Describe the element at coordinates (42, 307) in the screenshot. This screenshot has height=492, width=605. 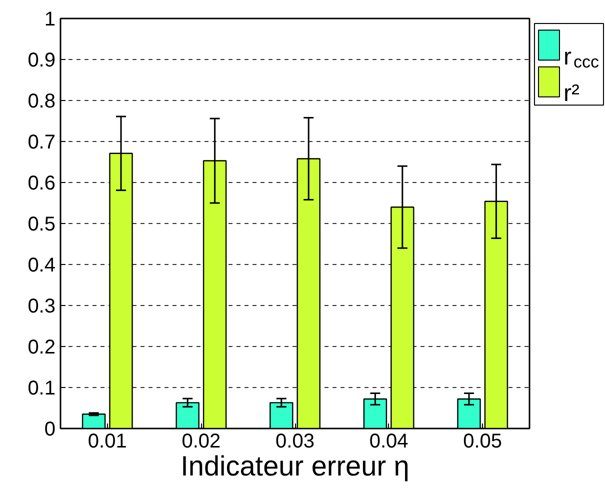
I see `y-tick-label: 0.3` at that location.